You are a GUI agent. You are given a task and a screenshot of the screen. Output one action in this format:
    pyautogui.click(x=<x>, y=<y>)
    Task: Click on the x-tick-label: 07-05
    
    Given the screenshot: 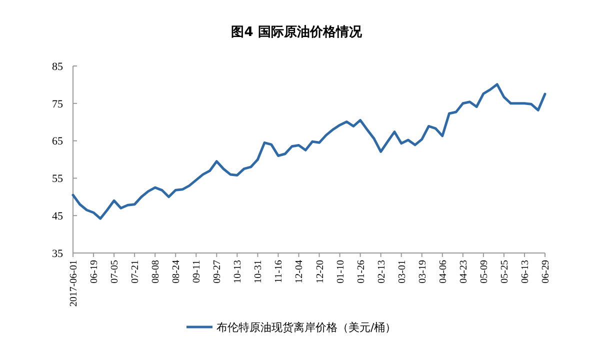 What is the action you would take?
    pyautogui.click(x=115, y=272)
    